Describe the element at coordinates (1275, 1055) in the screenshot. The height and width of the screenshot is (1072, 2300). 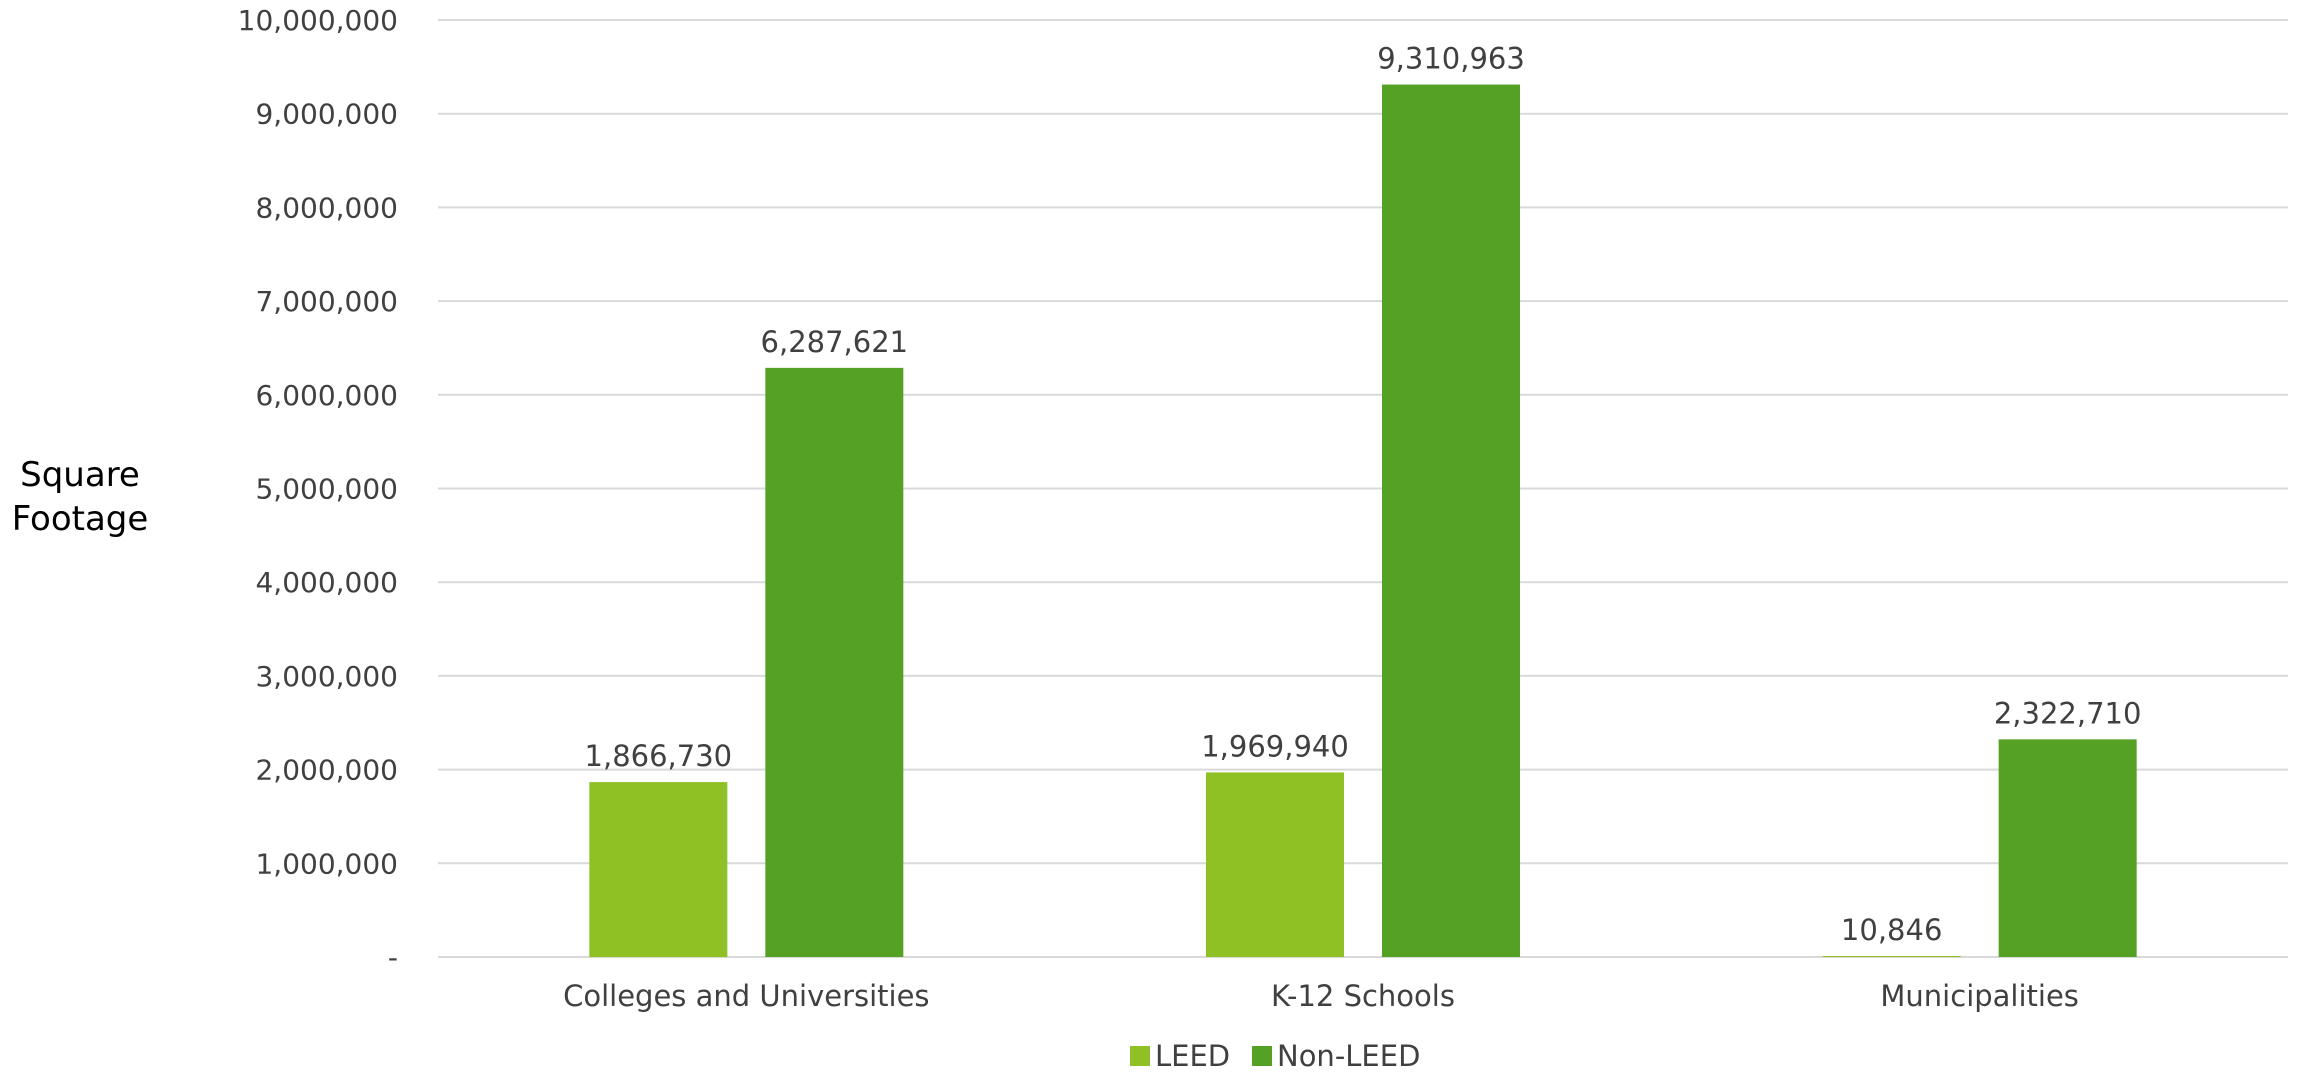
I see `legend: LEED Non-LEED` at that location.